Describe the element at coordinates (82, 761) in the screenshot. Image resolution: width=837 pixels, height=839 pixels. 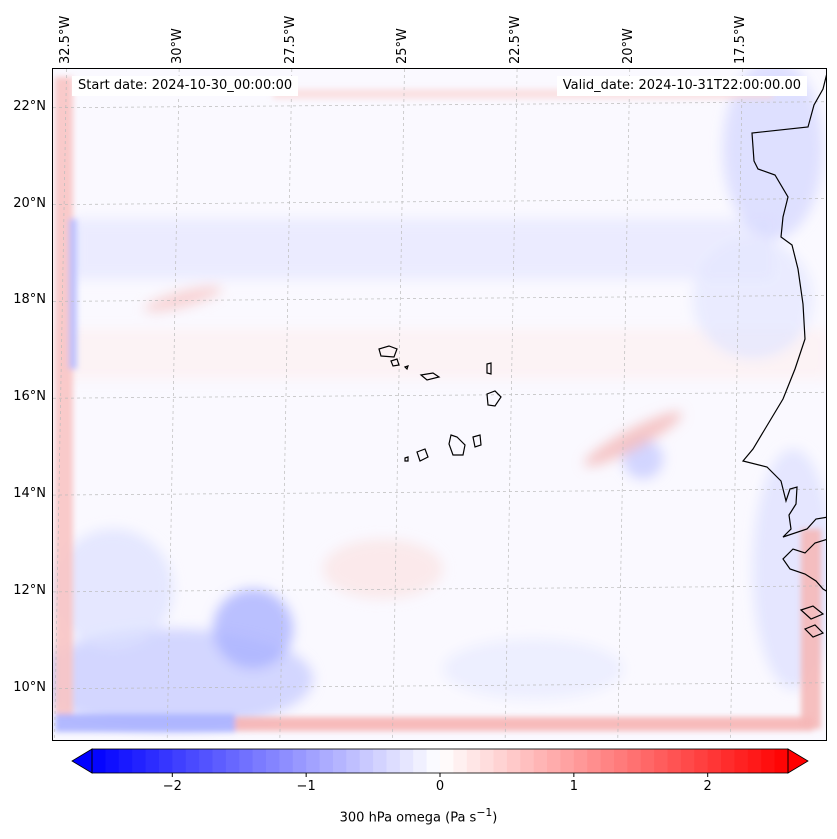
I see `colorbar-extend-min` at that location.